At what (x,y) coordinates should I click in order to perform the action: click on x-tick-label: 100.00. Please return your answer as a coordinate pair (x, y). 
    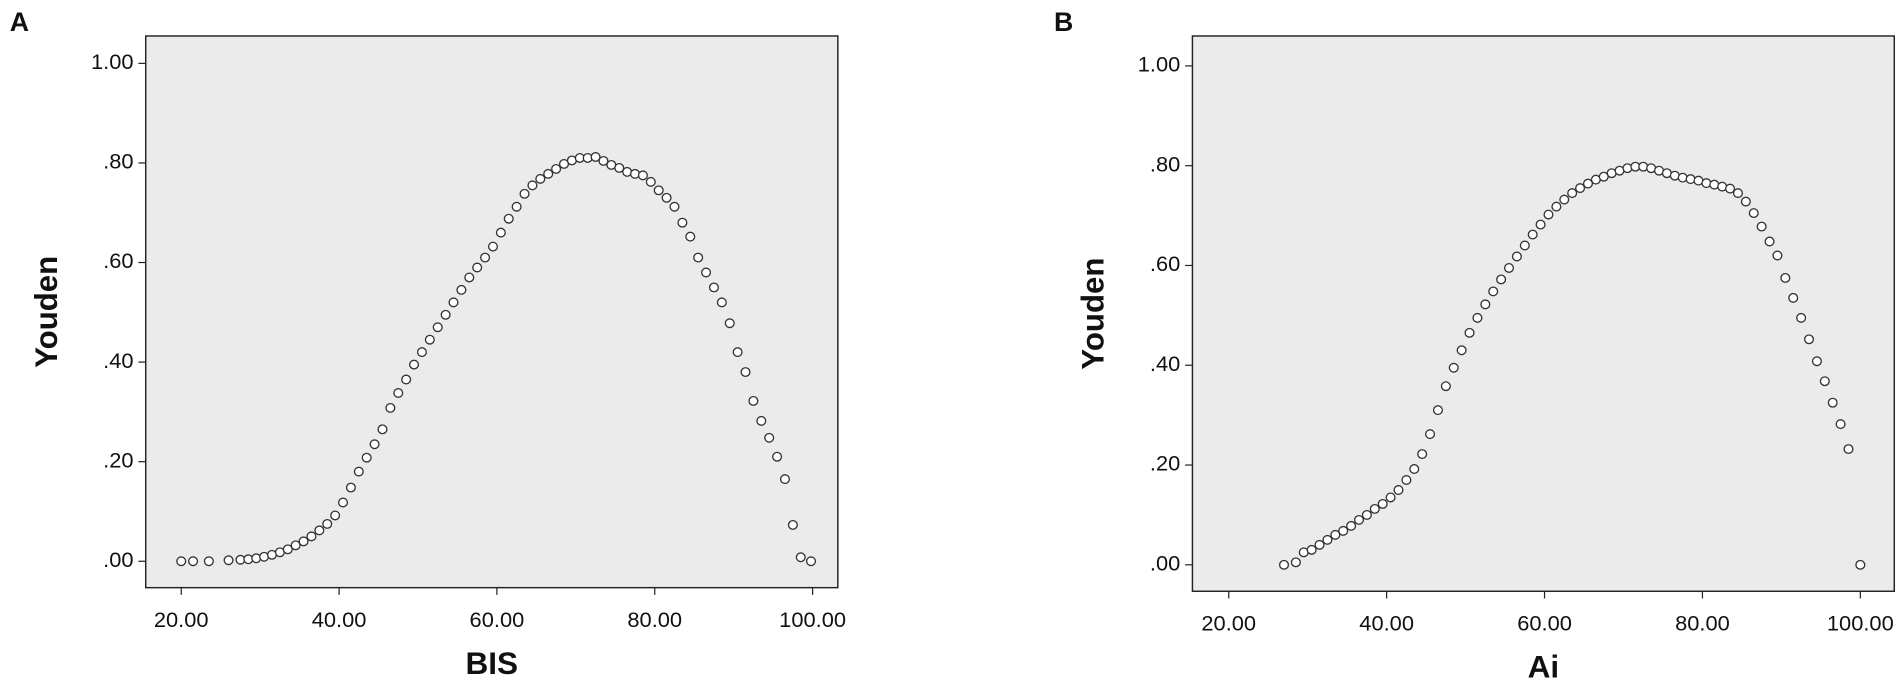
    Looking at the image, I should click on (1860, 623).